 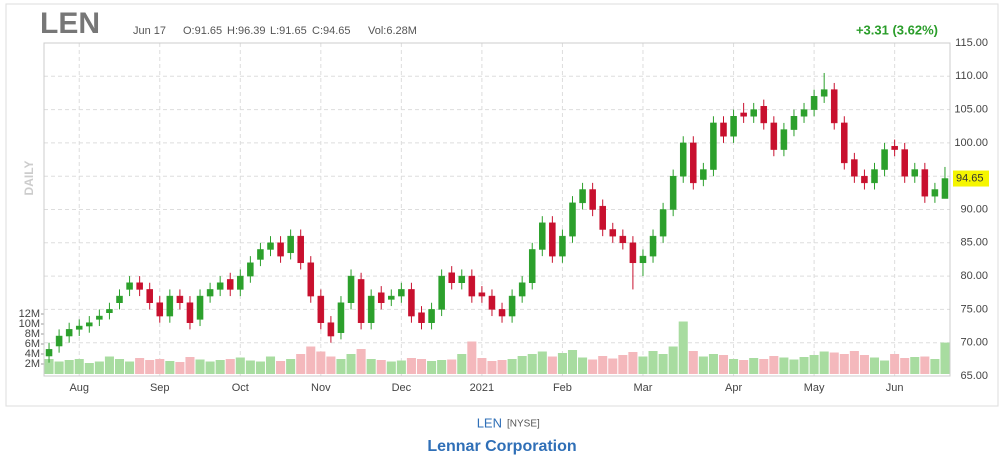 I want to click on x-tick-label: Apr, so click(x=733, y=388).